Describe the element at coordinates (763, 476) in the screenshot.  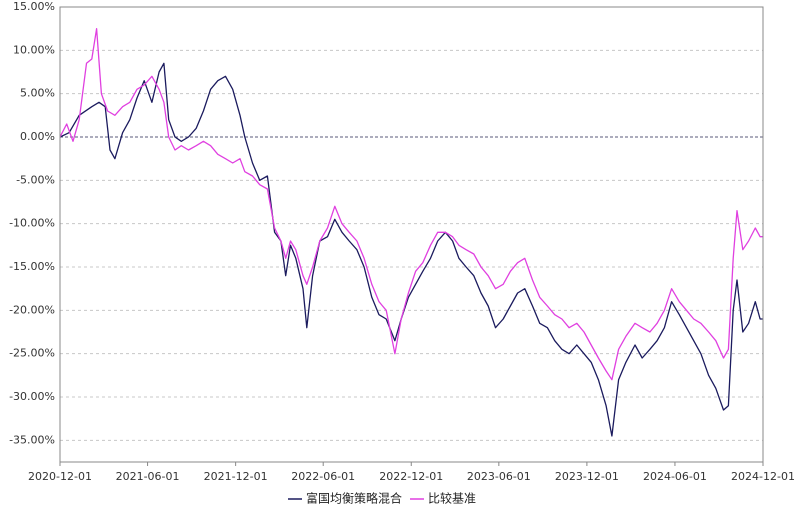
I see `x-tick-label: 2024-12-01` at that location.